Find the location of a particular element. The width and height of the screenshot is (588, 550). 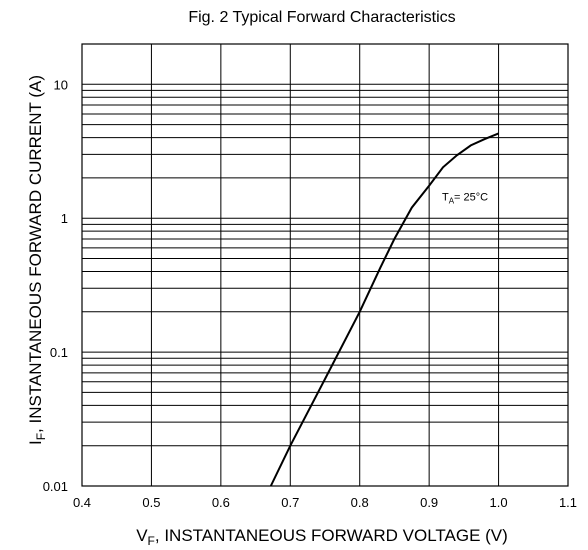

y-tick-label: 1 is located at coordinates (64, 218).